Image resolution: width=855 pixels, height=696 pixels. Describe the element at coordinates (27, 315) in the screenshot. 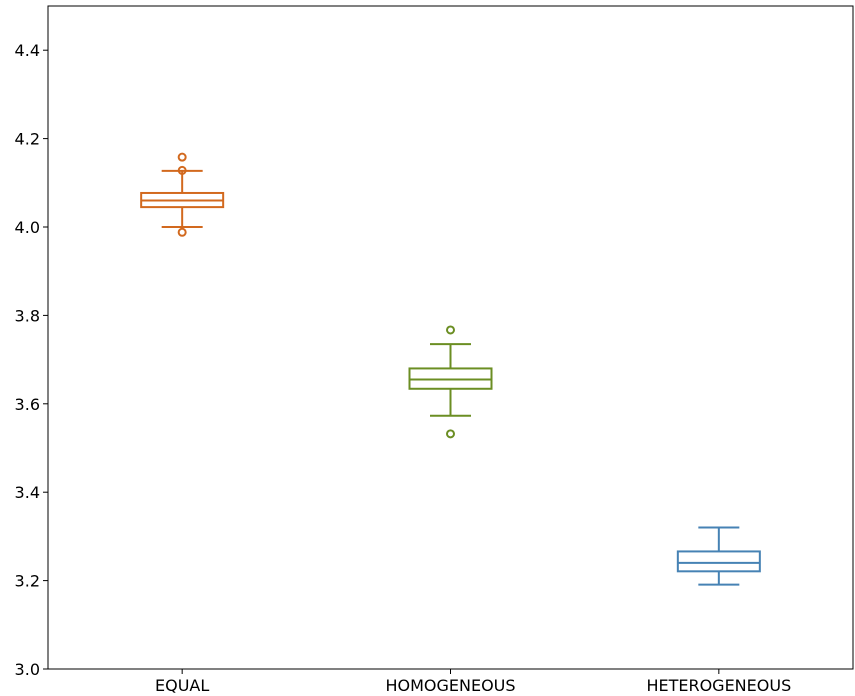

I see `y-tick-label: 3.8` at that location.